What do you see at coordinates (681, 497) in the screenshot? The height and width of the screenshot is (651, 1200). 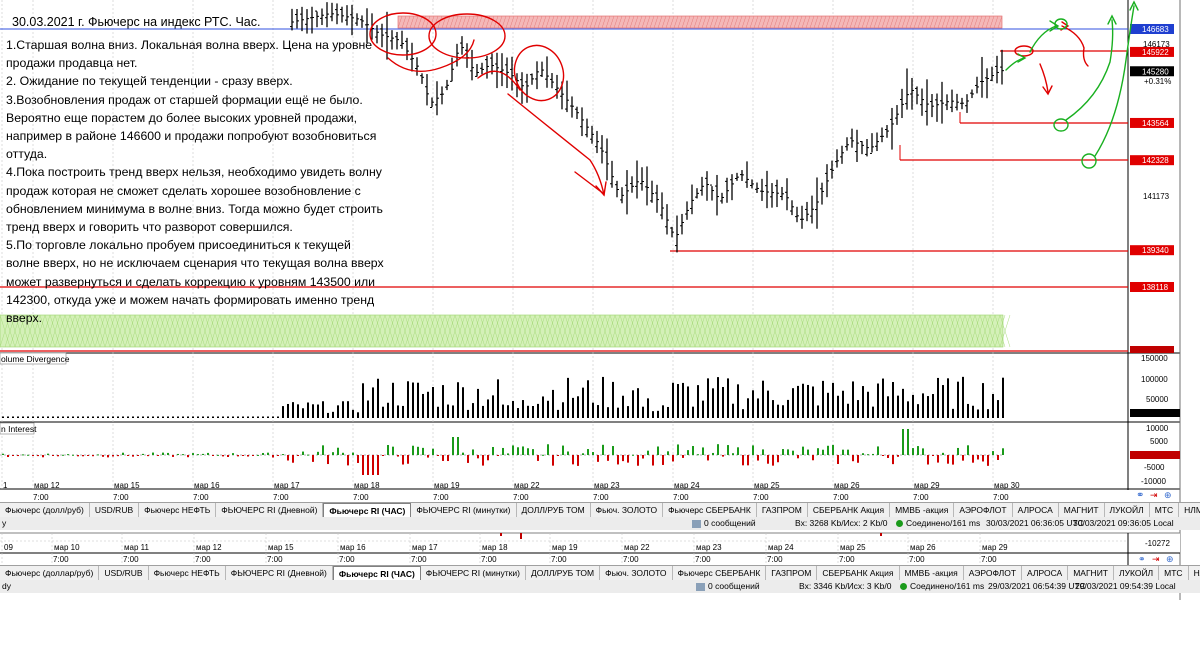 I see `x-time-label: 7:00` at bounding box center [681, 497].